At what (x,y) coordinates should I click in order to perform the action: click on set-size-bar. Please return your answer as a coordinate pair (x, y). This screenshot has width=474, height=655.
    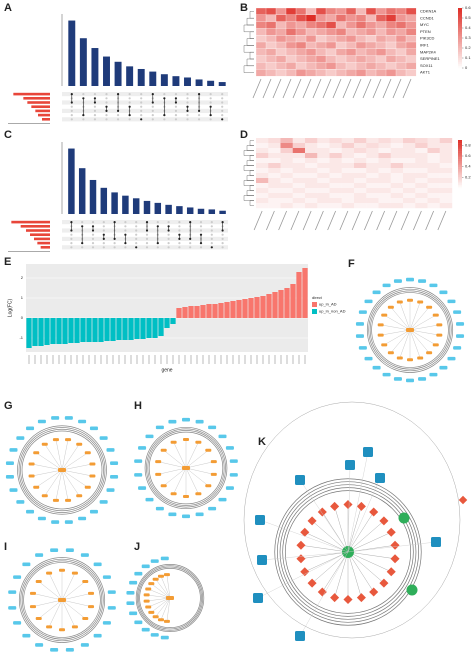
    Looking at the image, I should click on (44, 115).